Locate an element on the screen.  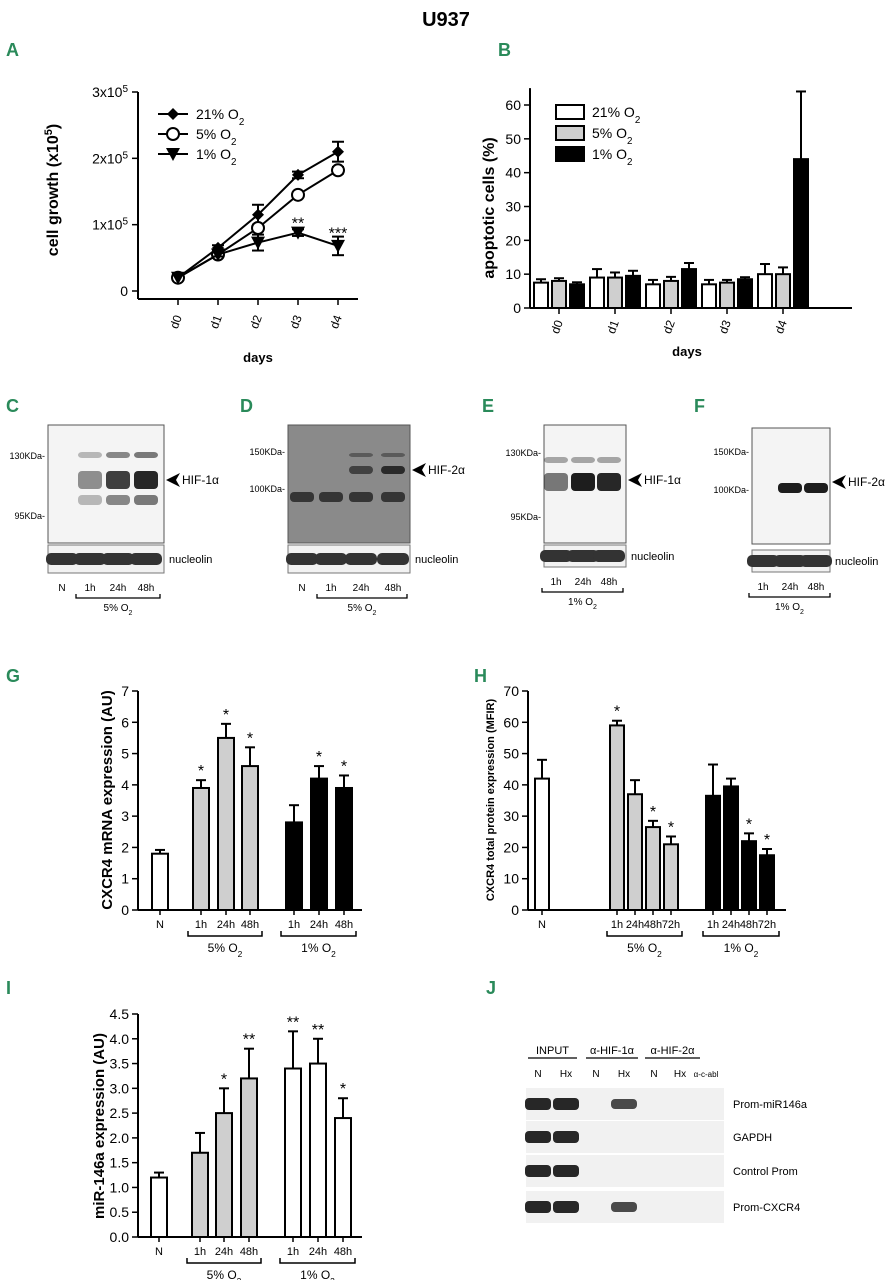
chip-target-label: Prom-miR146a is located at coordinates (770, 1105).